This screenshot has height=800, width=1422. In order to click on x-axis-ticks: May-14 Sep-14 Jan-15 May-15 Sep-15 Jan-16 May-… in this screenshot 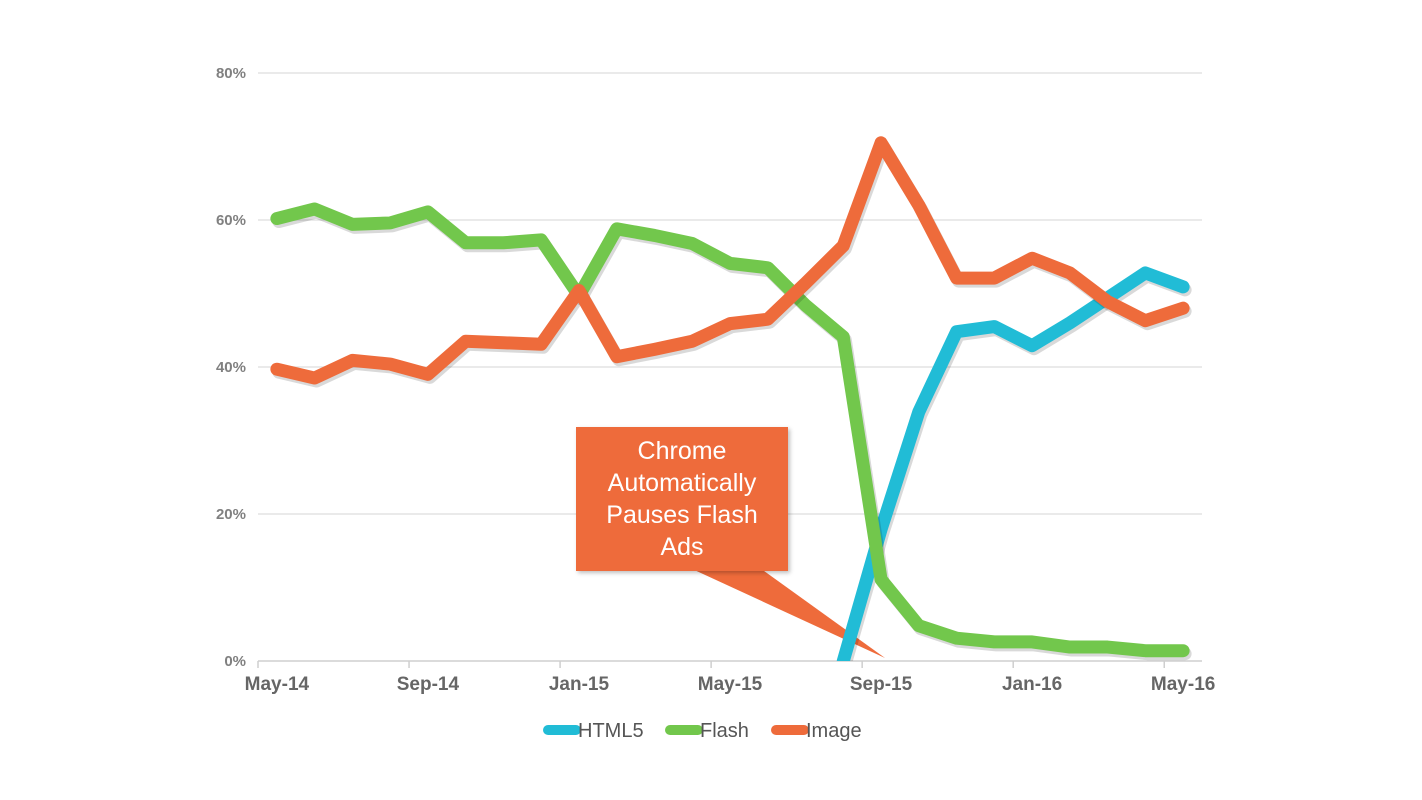, I will do `click(730, 678)`.